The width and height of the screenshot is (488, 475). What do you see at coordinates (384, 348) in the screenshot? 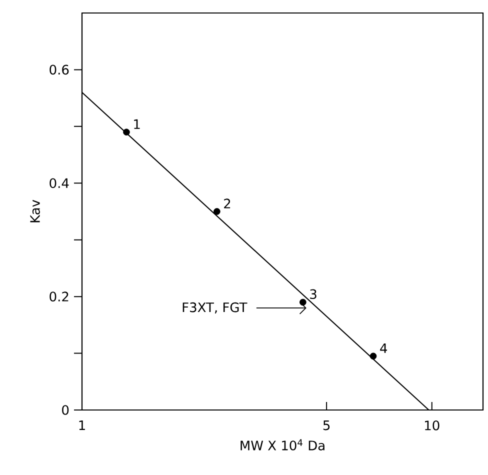
I see `annotation: 4` at bounding box center [384, 348].